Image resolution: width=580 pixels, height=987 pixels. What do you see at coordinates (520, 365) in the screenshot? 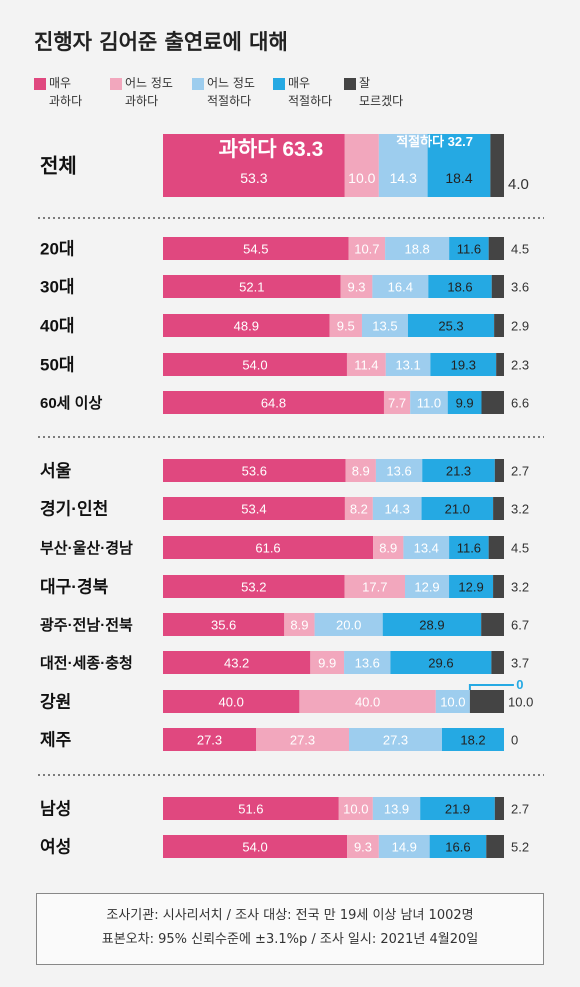
I see `bar-value-label: 2.3` at bounding box center [520, 365].